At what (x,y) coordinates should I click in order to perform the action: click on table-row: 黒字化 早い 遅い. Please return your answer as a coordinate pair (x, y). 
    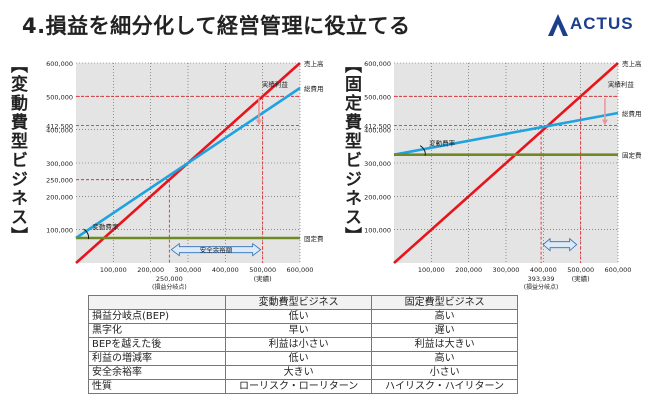
    Looking at the image, I should click on (303, 330).